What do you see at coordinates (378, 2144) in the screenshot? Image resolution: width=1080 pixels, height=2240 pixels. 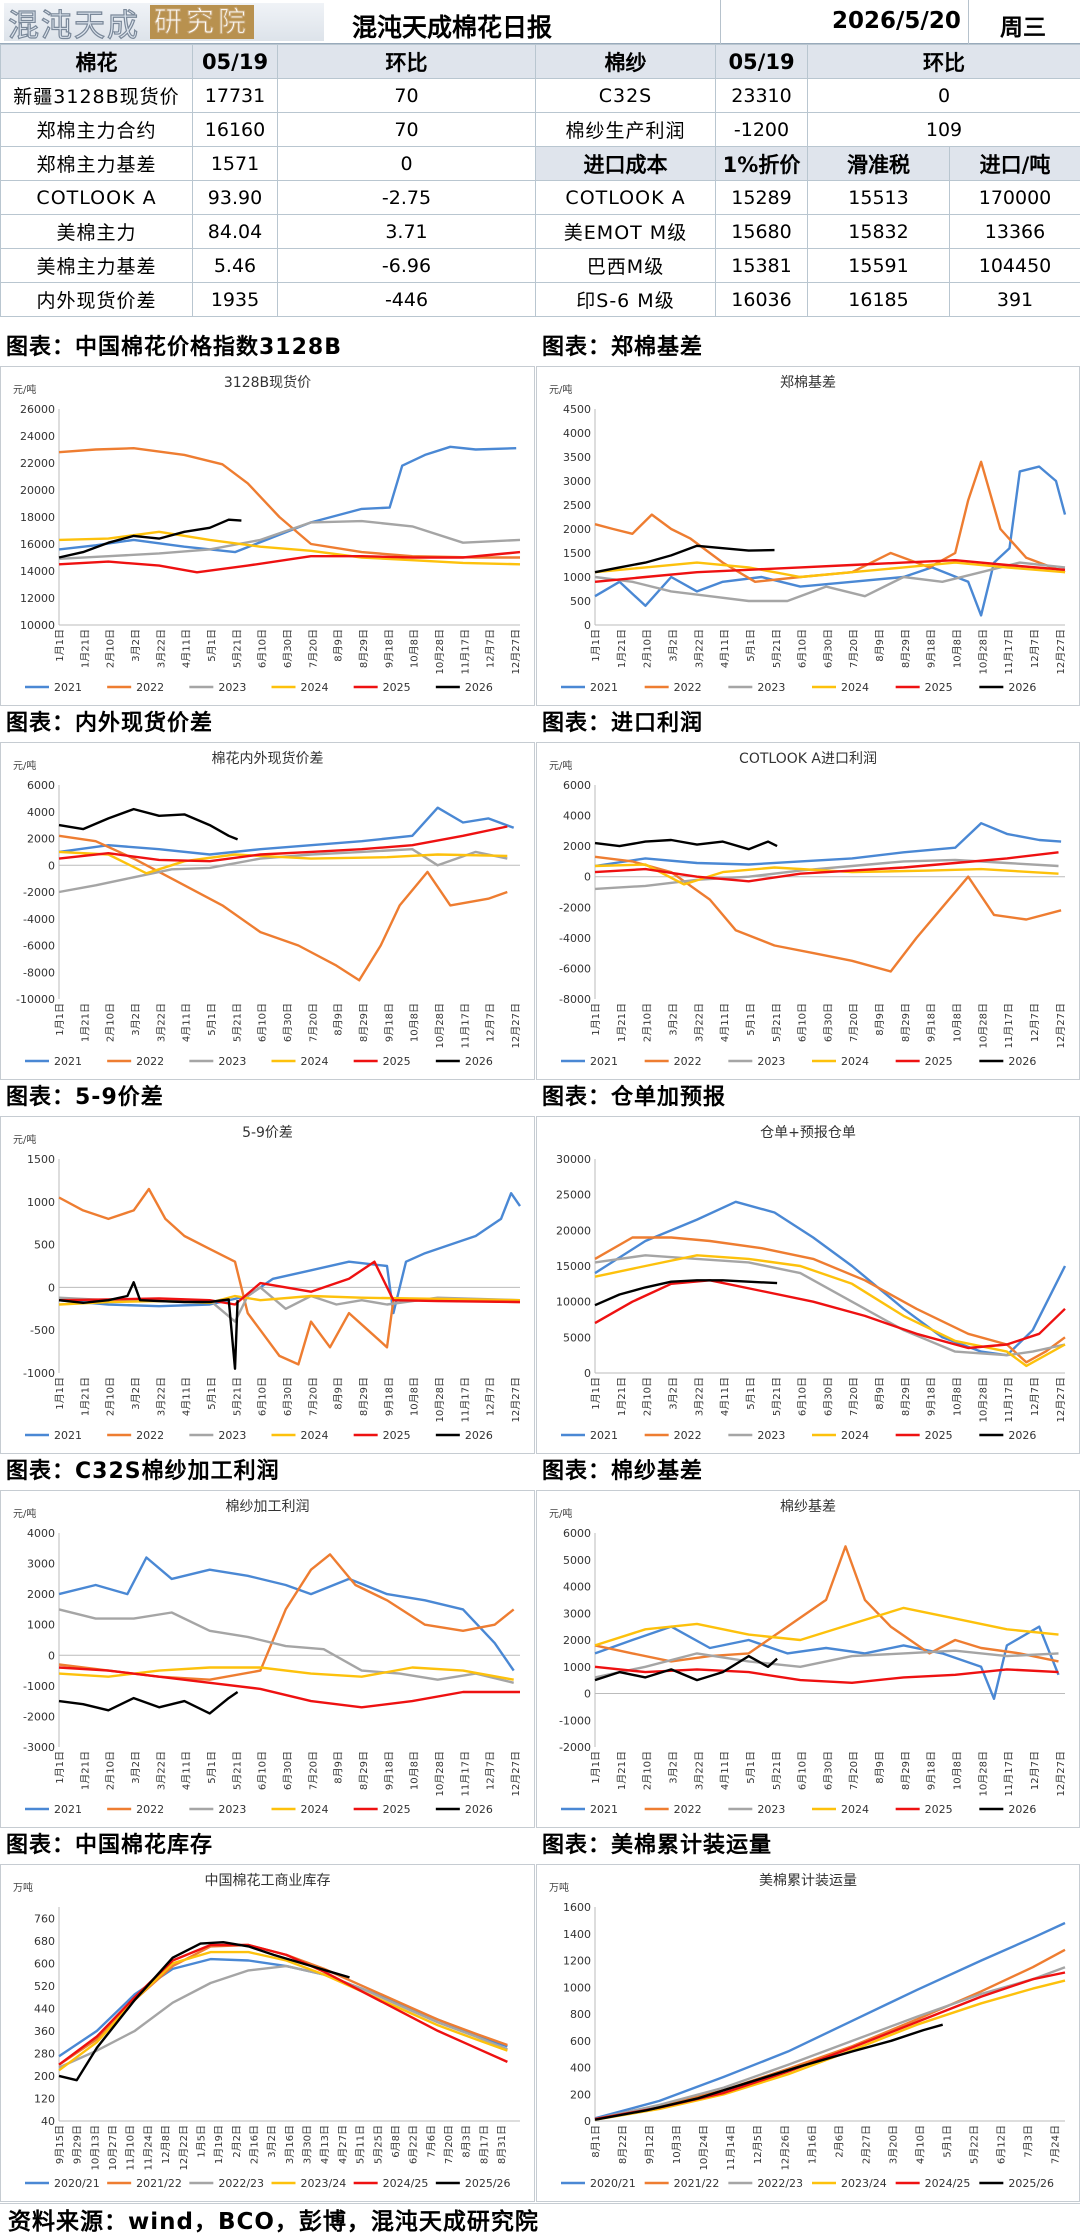 I see `x-tick-label: 5月25日` at bounding box center [378, 2144].